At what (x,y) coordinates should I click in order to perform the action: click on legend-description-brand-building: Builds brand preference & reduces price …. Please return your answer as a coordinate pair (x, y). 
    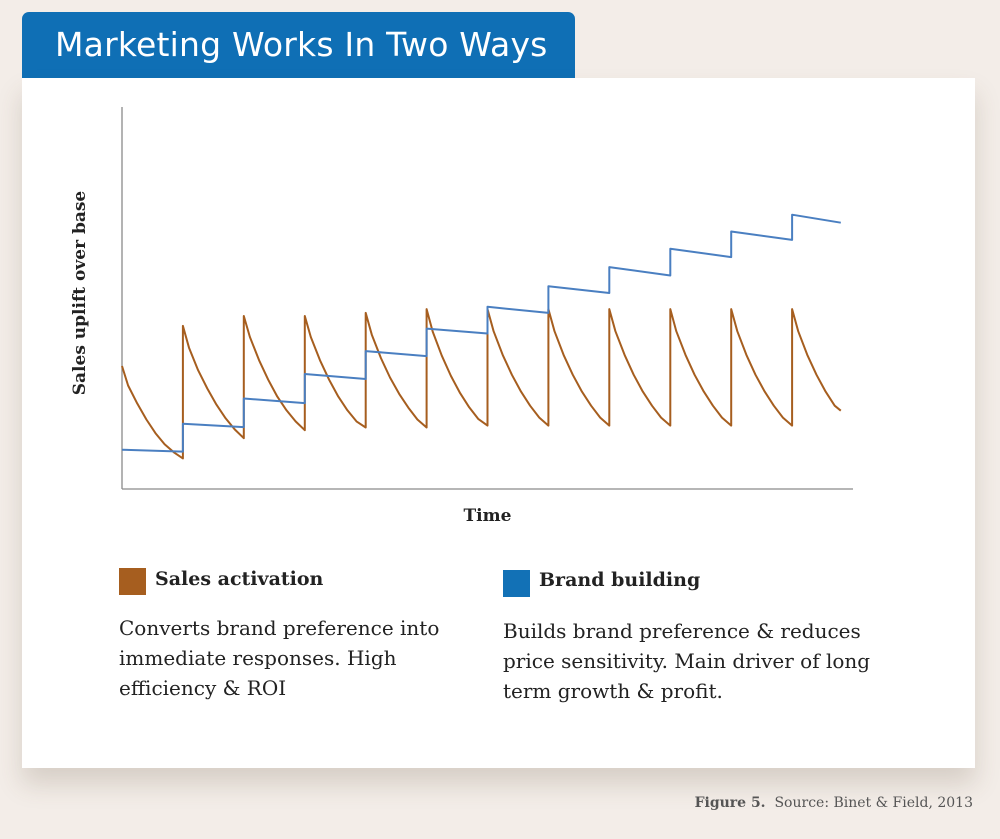
    Looking at the image, I should click on (687, 661).